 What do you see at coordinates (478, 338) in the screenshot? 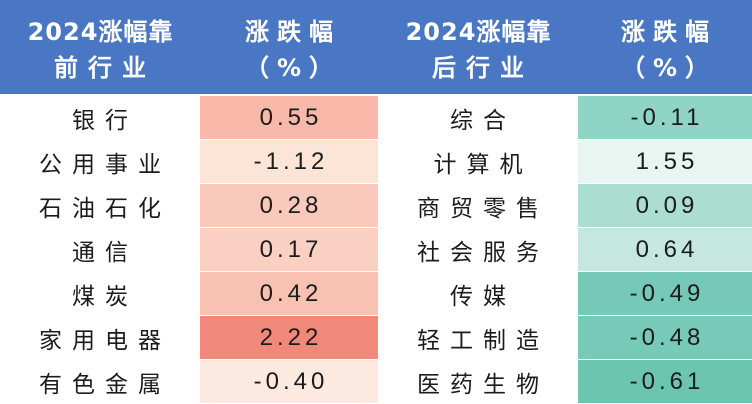
I see `bottom-industry-cell: 轻工制造` at bounding box center [478, 338].